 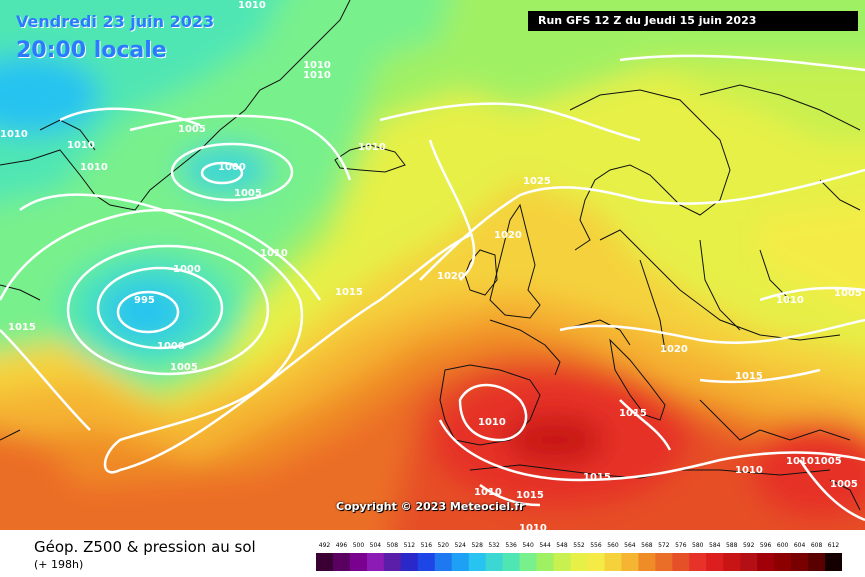 I want to click on isobar-label-1005-east-edge: 1005, so click(x=848, y=293).